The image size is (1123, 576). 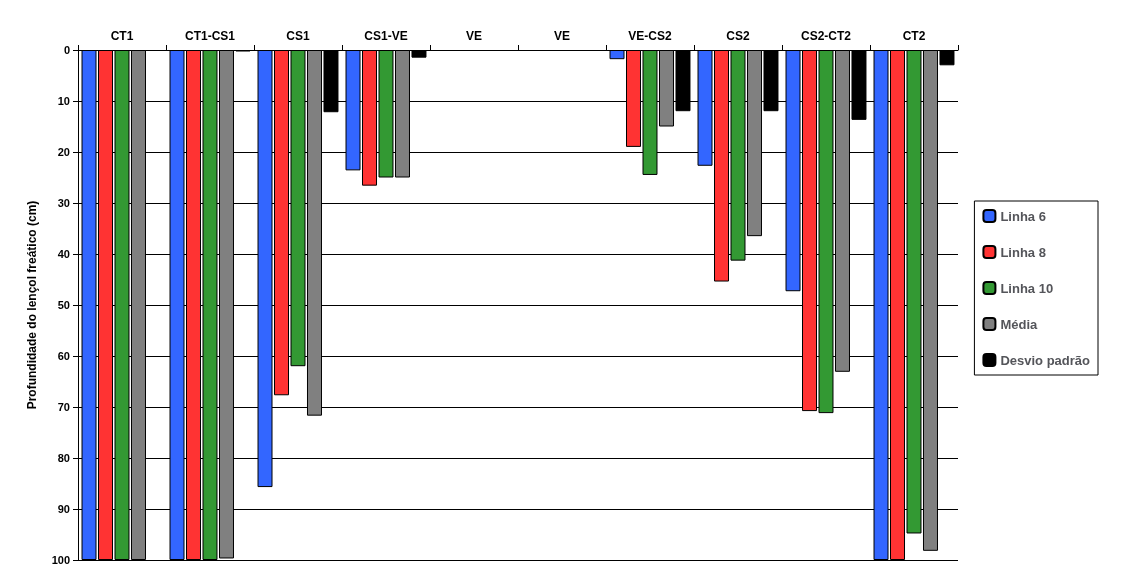 I want to click on x-tick-label: CT1-CS1, so click(x=210, y=36).